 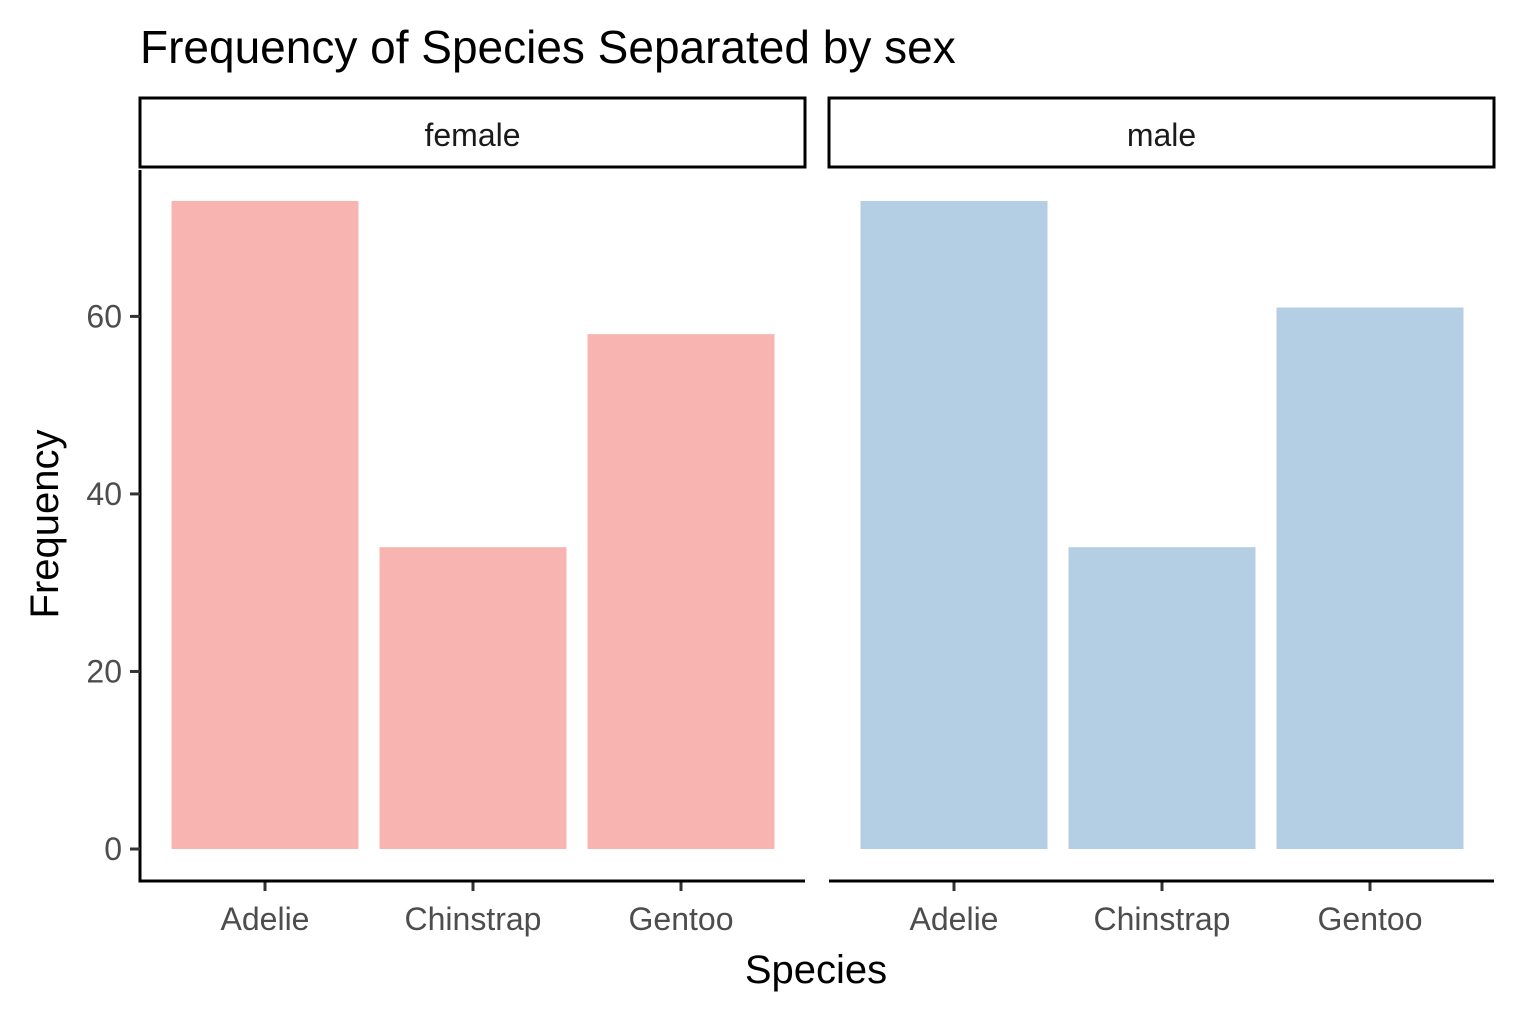 I want to click on bar-male-gentoo, so click(x=1370, y=578).